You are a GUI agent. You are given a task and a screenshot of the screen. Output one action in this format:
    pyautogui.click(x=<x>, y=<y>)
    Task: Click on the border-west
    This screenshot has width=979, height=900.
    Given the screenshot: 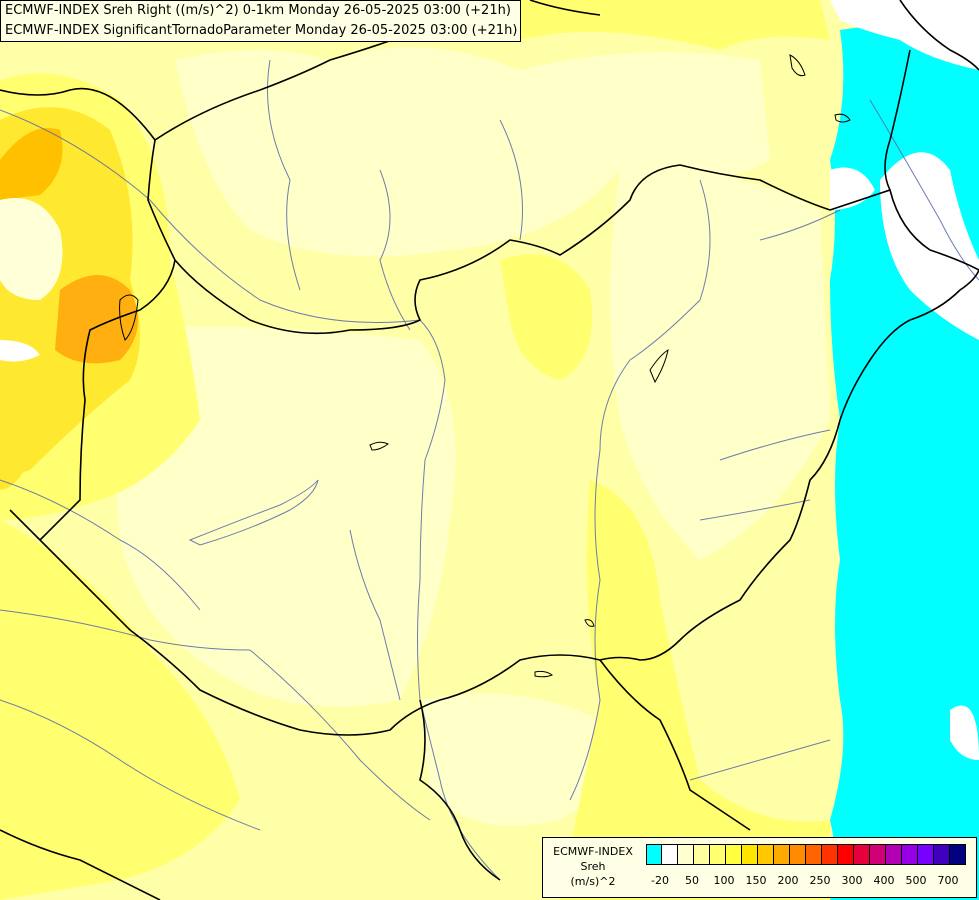 What is the action you would take?
    pyautogui.click(x=107, y=400)
    